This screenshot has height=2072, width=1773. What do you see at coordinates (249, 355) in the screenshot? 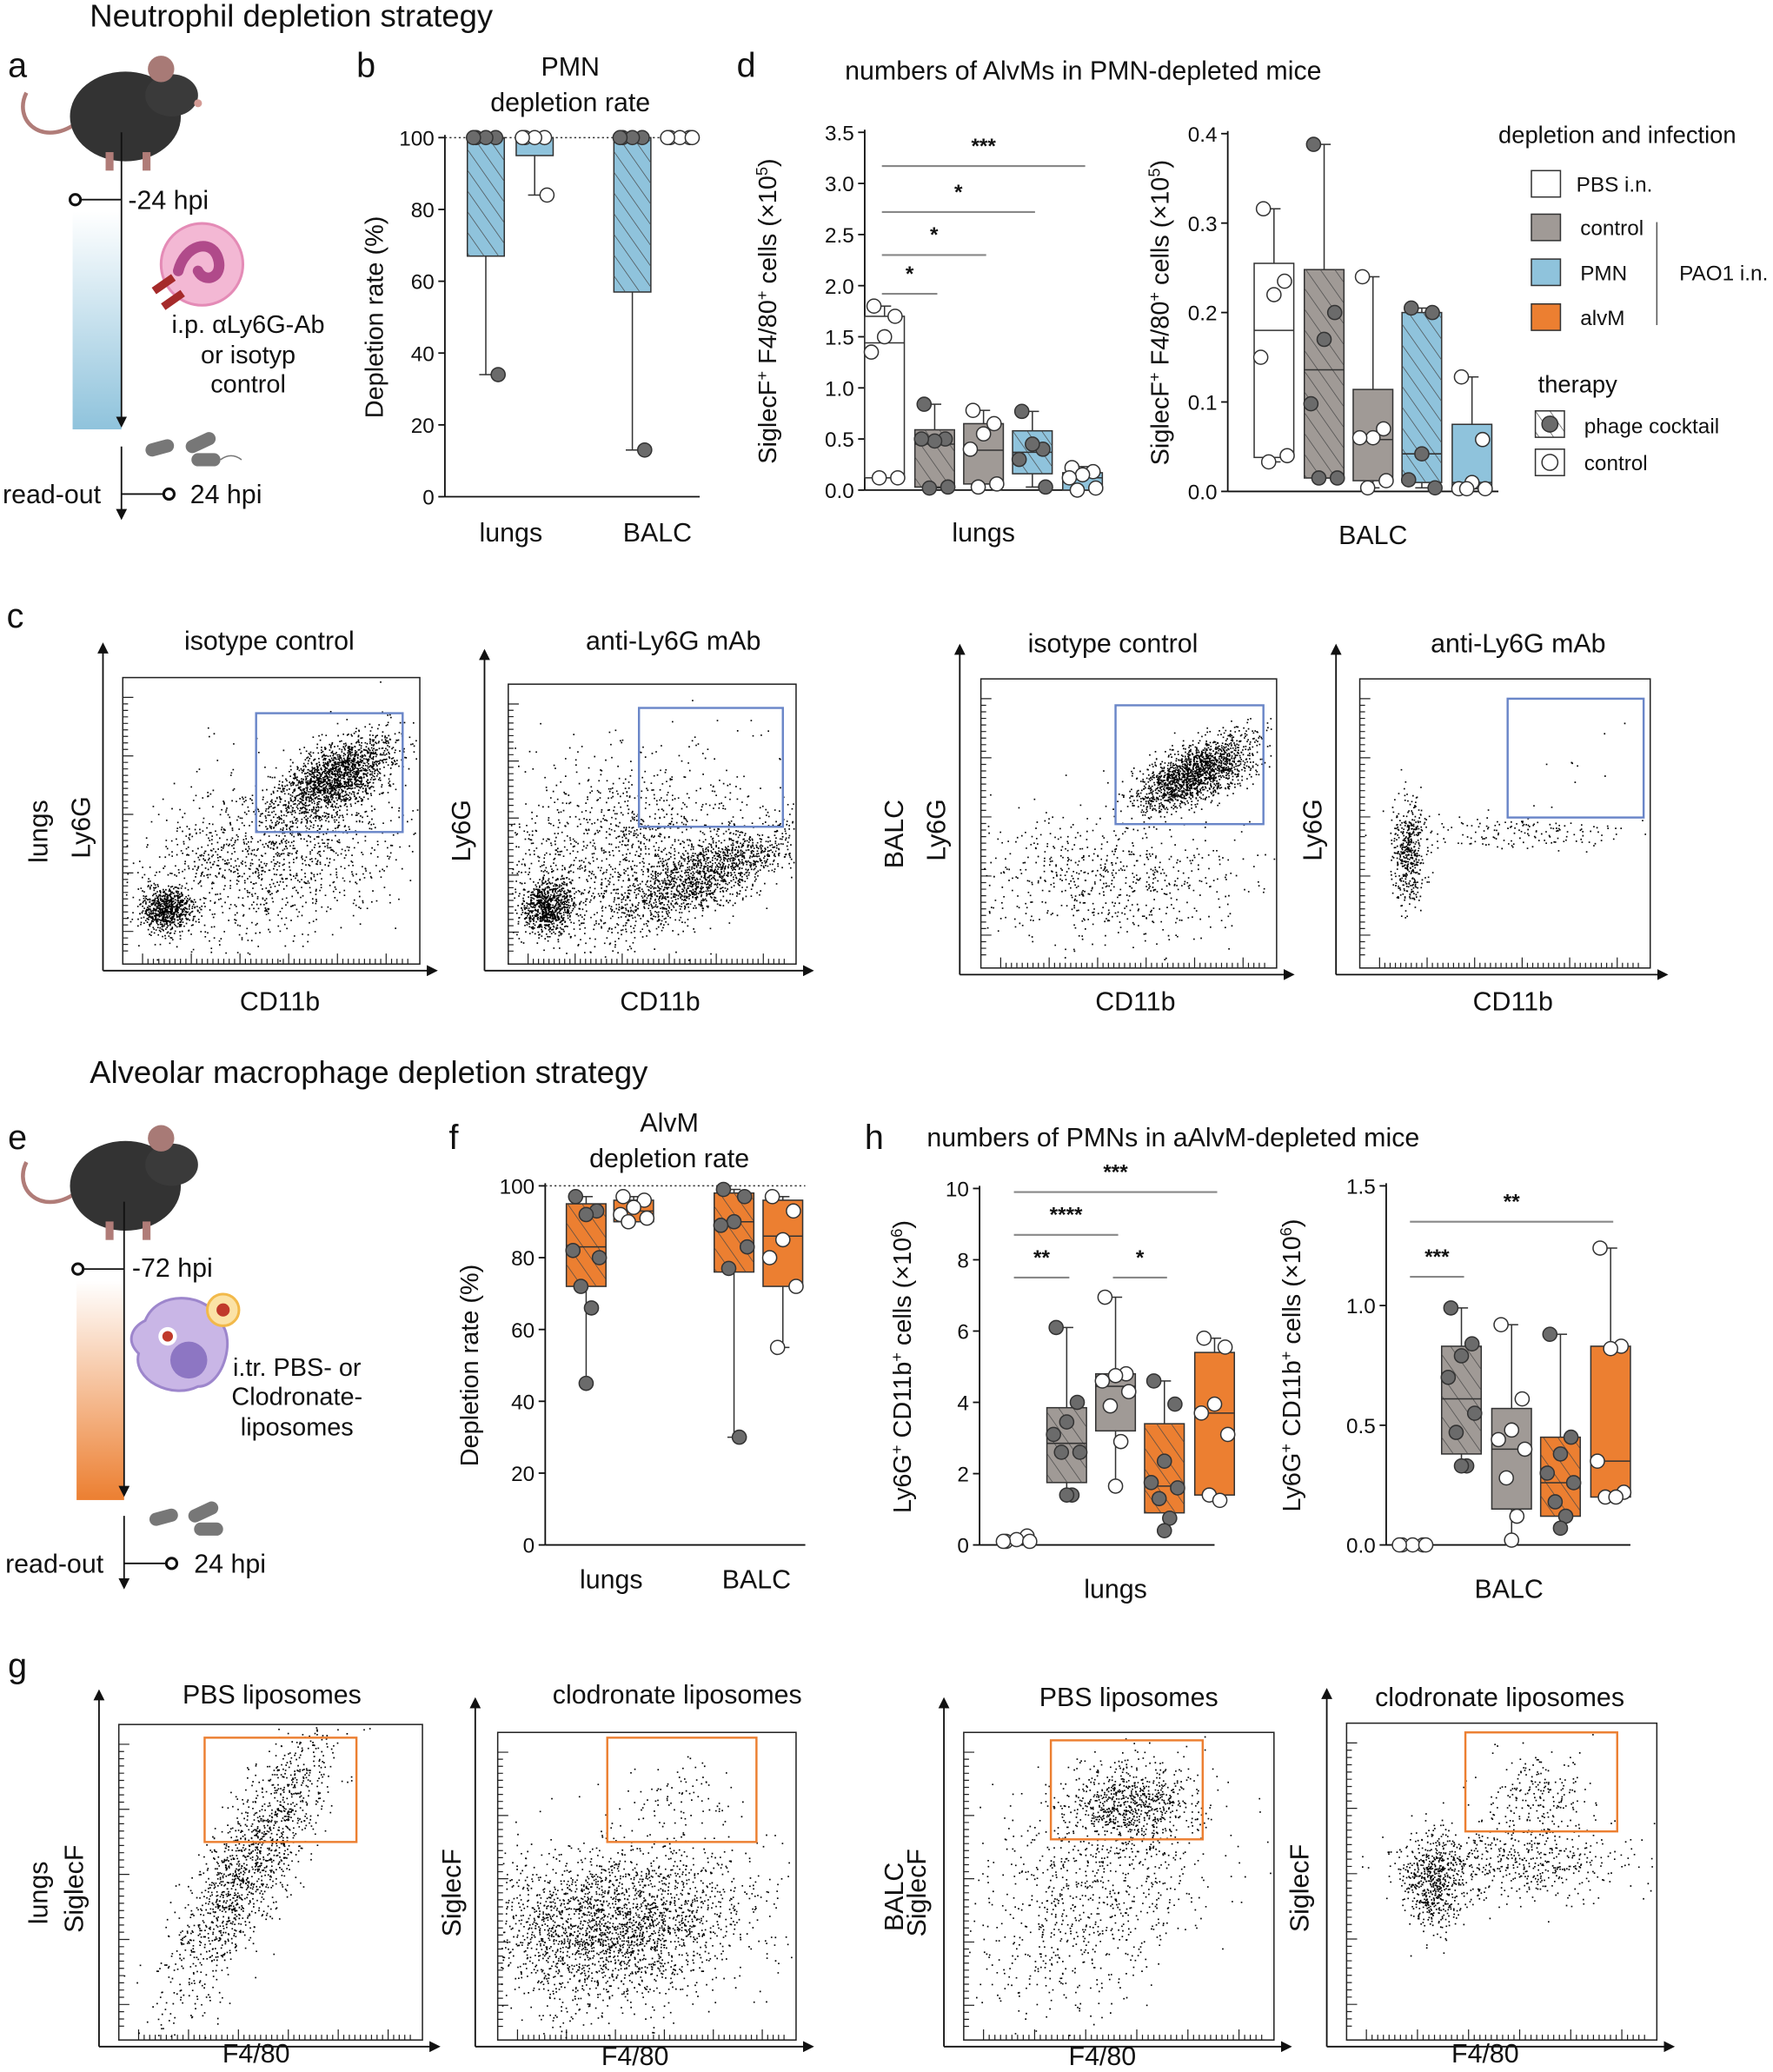
I see `treatment-line-2: or isotyp` at bounding box center [249, 355].